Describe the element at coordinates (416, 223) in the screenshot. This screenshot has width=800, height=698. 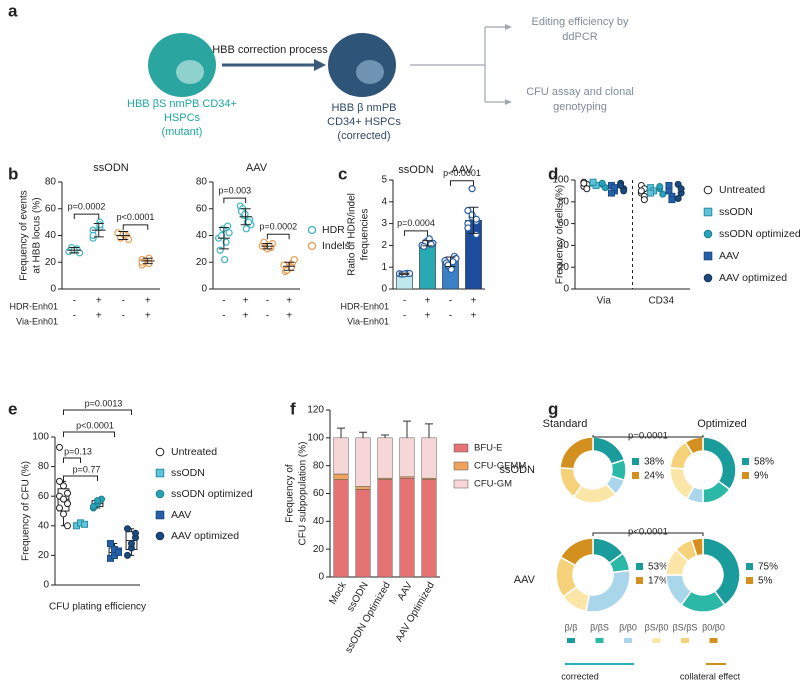
I see `p-value: p=0.0004` at that location.